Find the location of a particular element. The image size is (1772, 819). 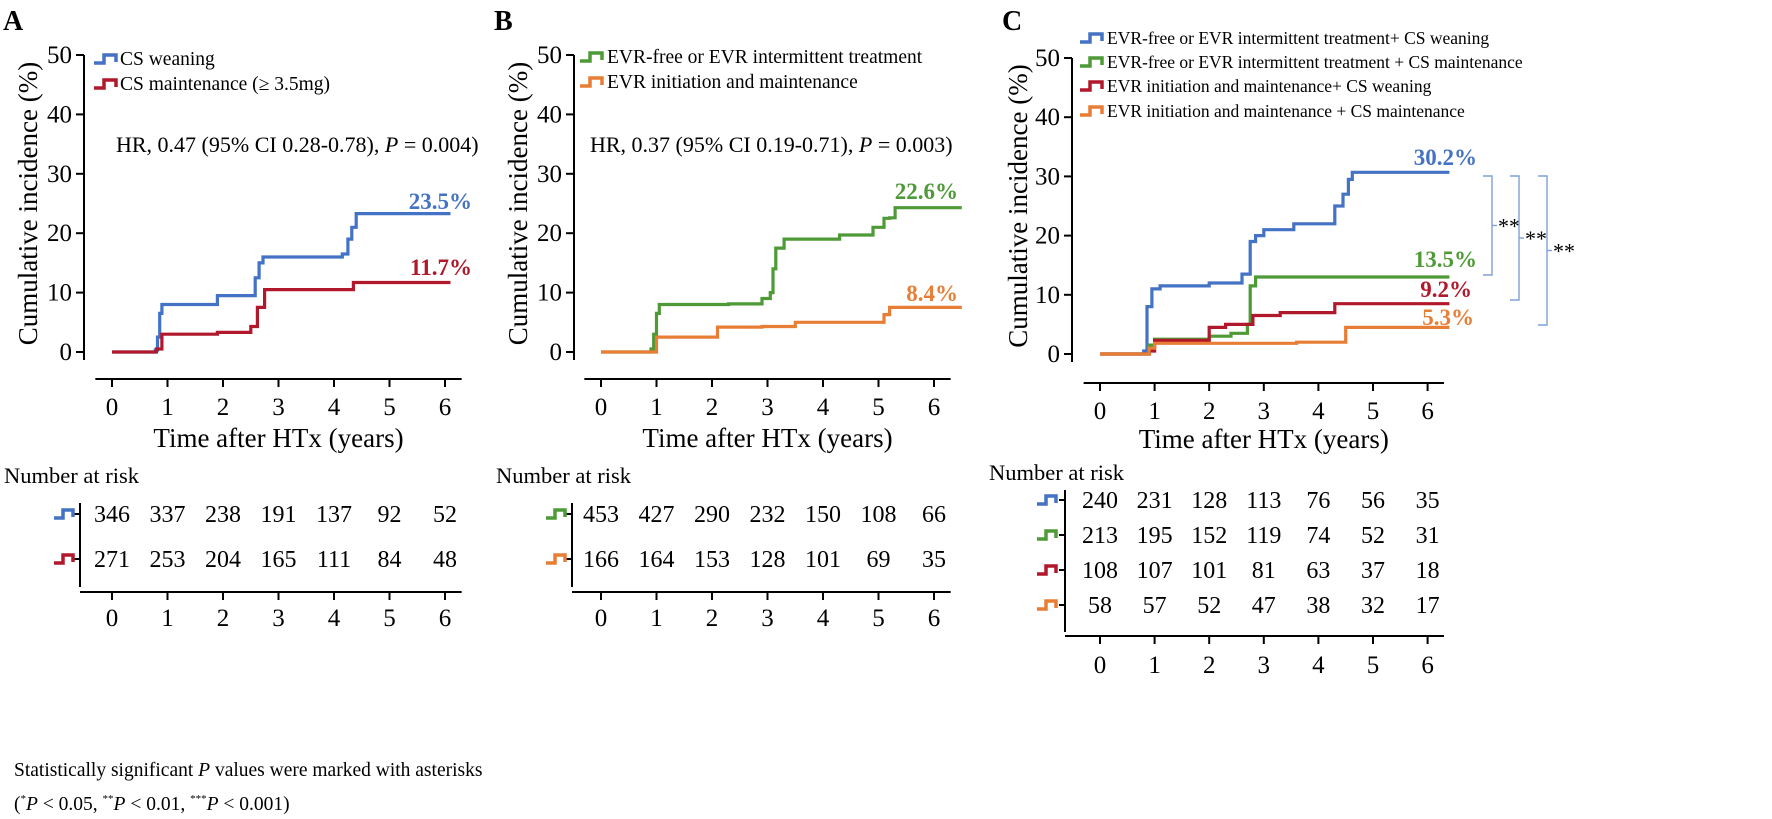

risk-count: 107 is located at coordinates (1155, 571).